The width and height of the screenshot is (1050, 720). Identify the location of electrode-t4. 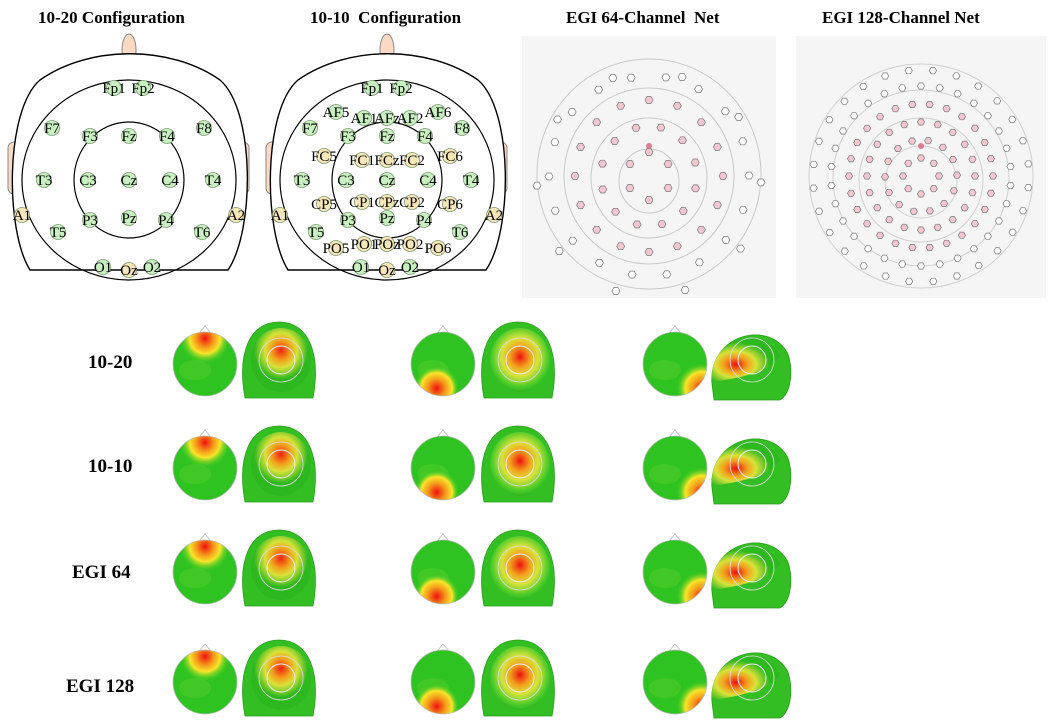
(213, 180).